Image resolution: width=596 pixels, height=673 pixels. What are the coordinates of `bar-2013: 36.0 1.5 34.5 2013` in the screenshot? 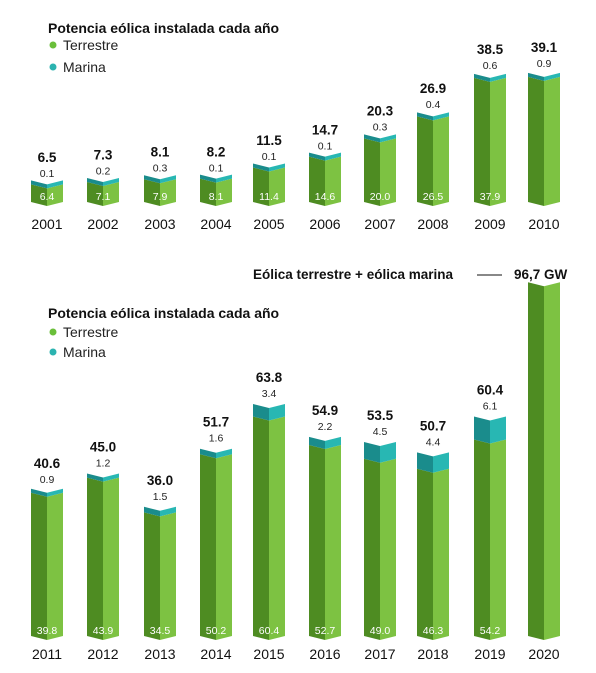 It's located at (160, 567).